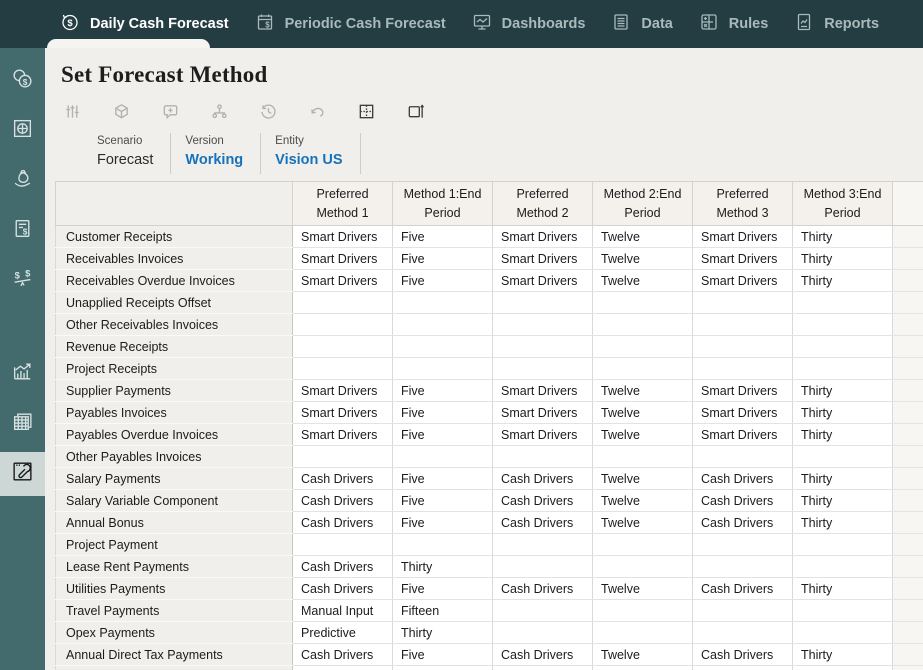  I want to click on row-header: Receivables Invoices, so click(174, 258).